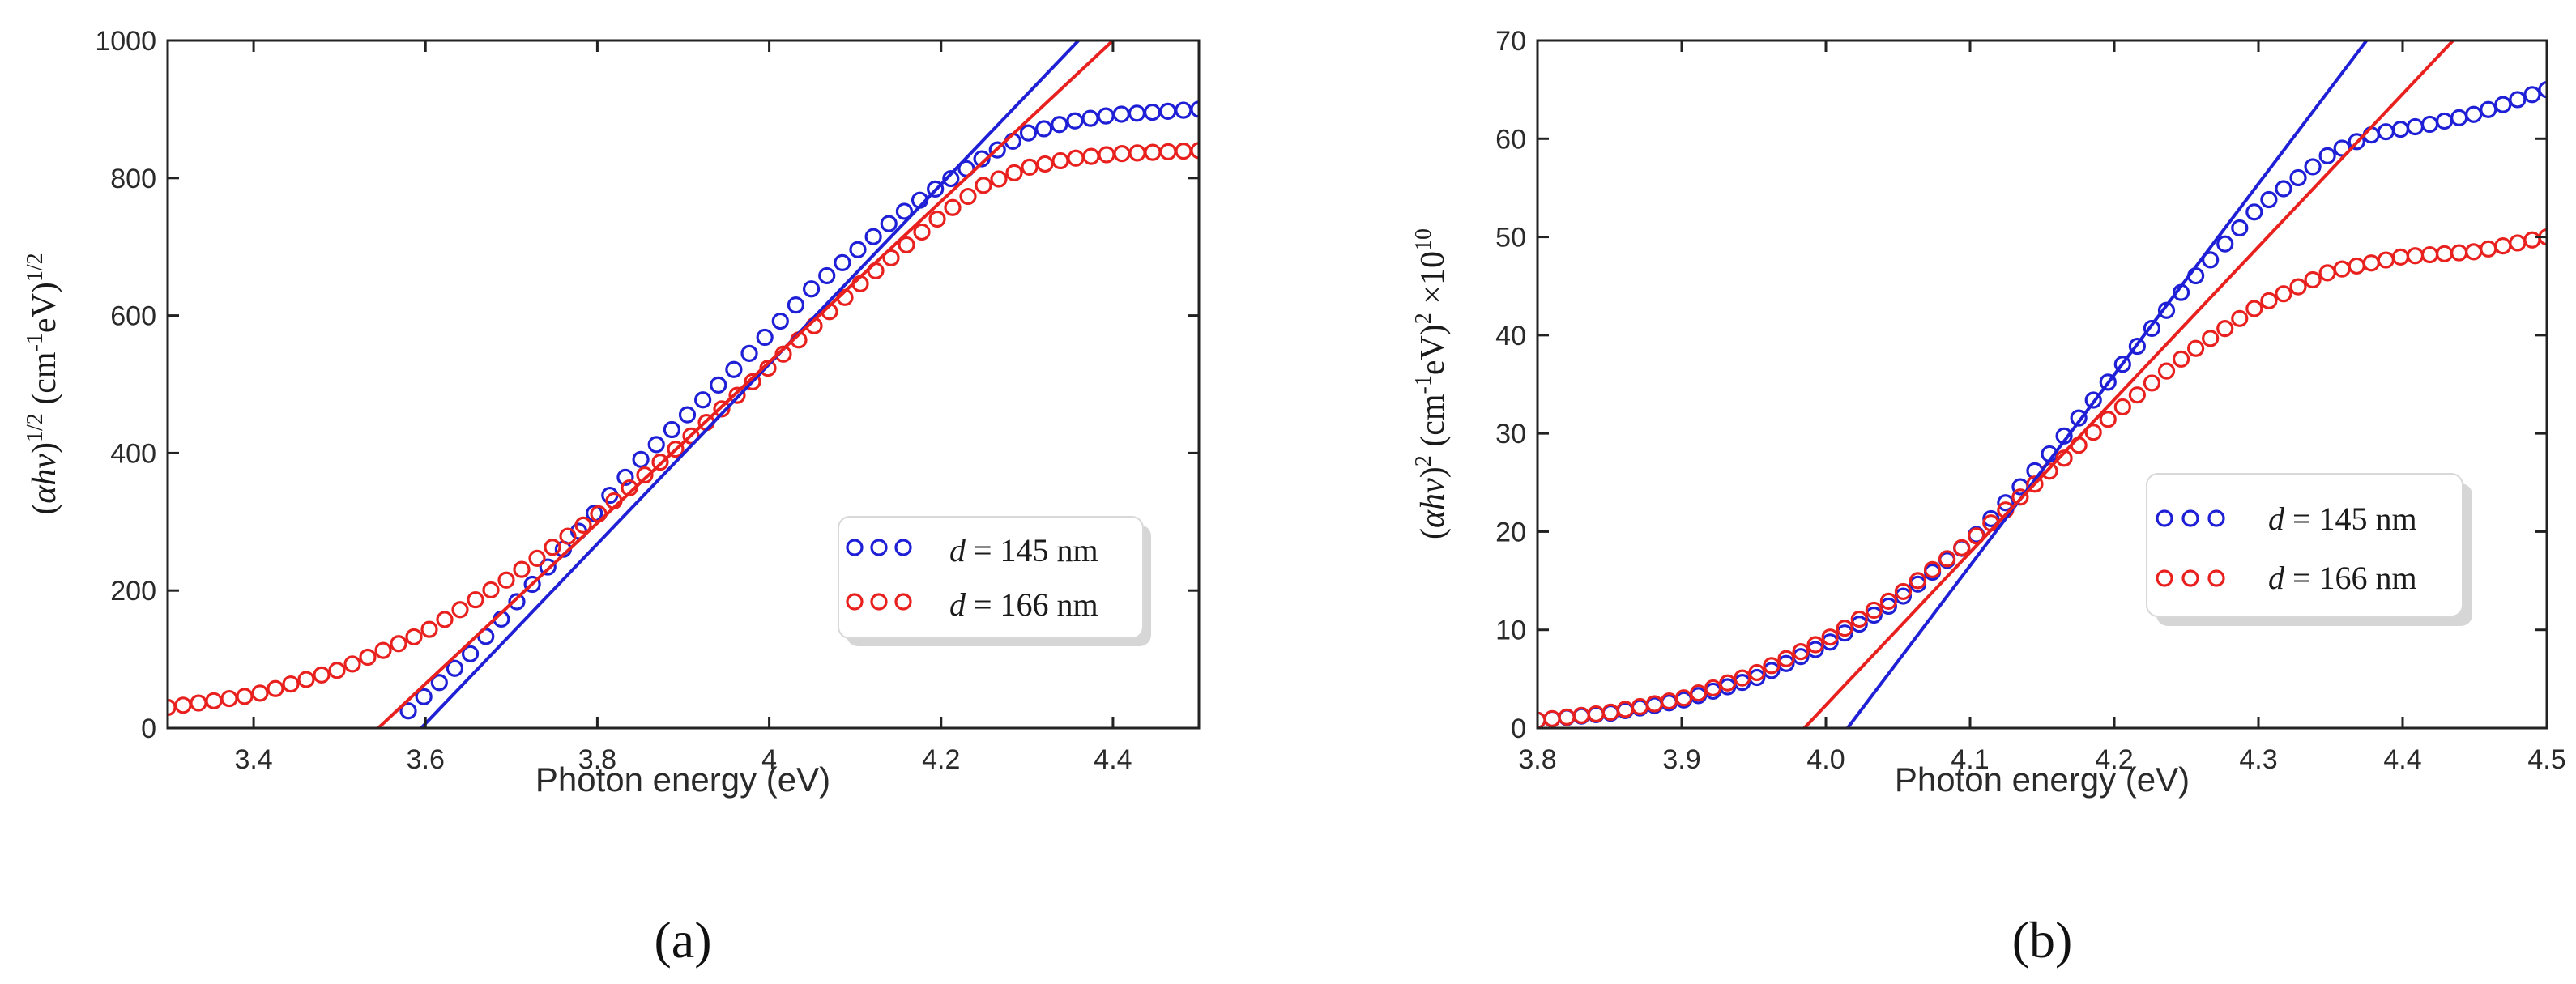  What do you see at coordinates (126, 42) in the screenshot?
I see `chart-a-ytick-label: 1000` at bounding box center [126, 42].